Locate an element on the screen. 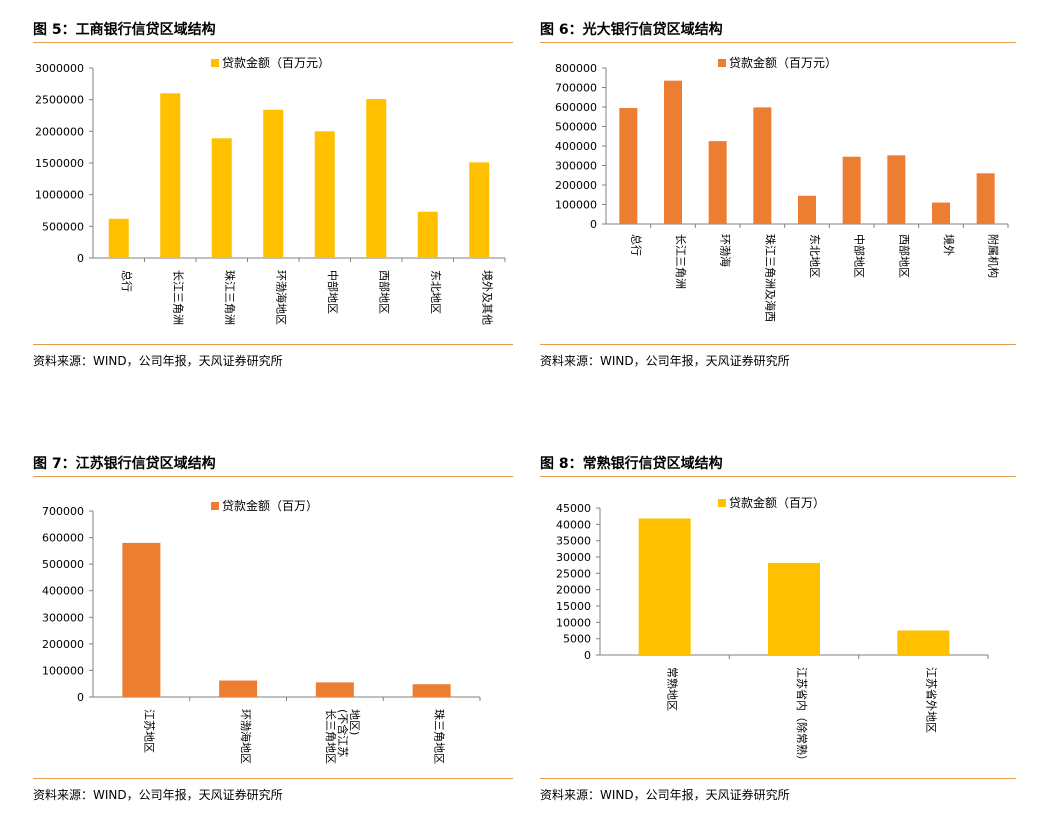 This screenshot has height=816, width=1053. figure-title: 图 6：光大银行信贷区域结构 is located at coordinates (631, 30).